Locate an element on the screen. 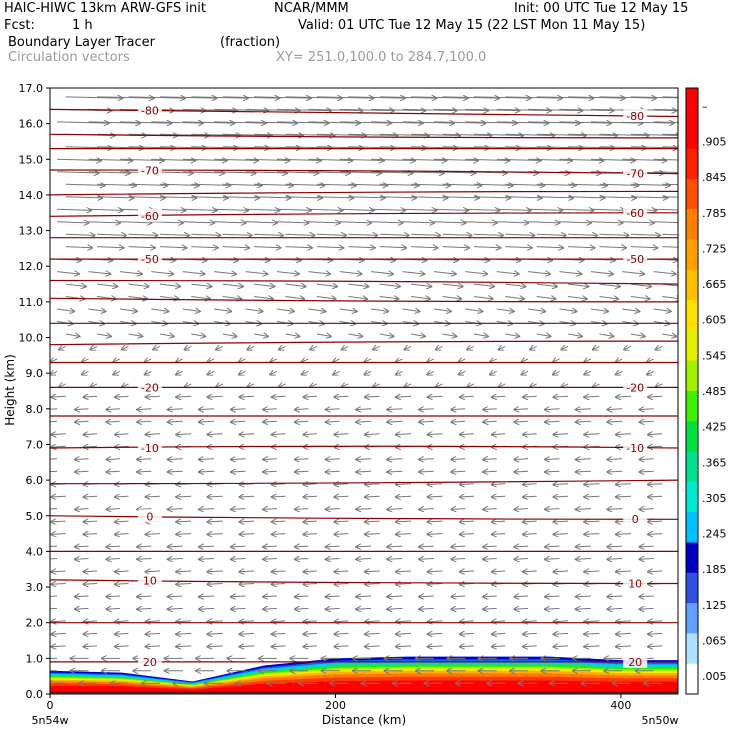  contour-label: -70 is located at coordinates (635, 173).